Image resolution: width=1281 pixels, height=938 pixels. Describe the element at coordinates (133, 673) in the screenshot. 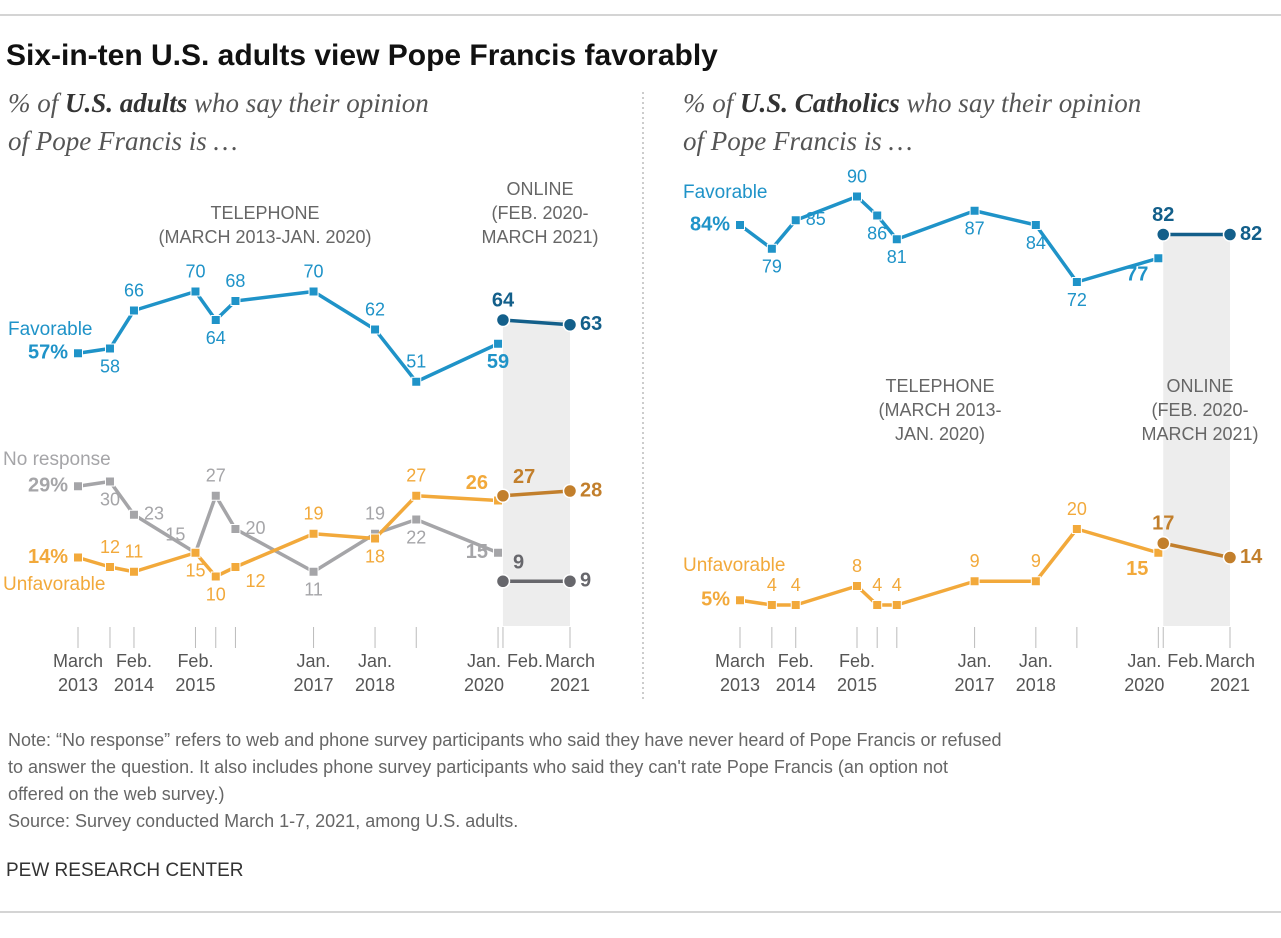

I see `x-tick-label: Feb. 2014` at that location.